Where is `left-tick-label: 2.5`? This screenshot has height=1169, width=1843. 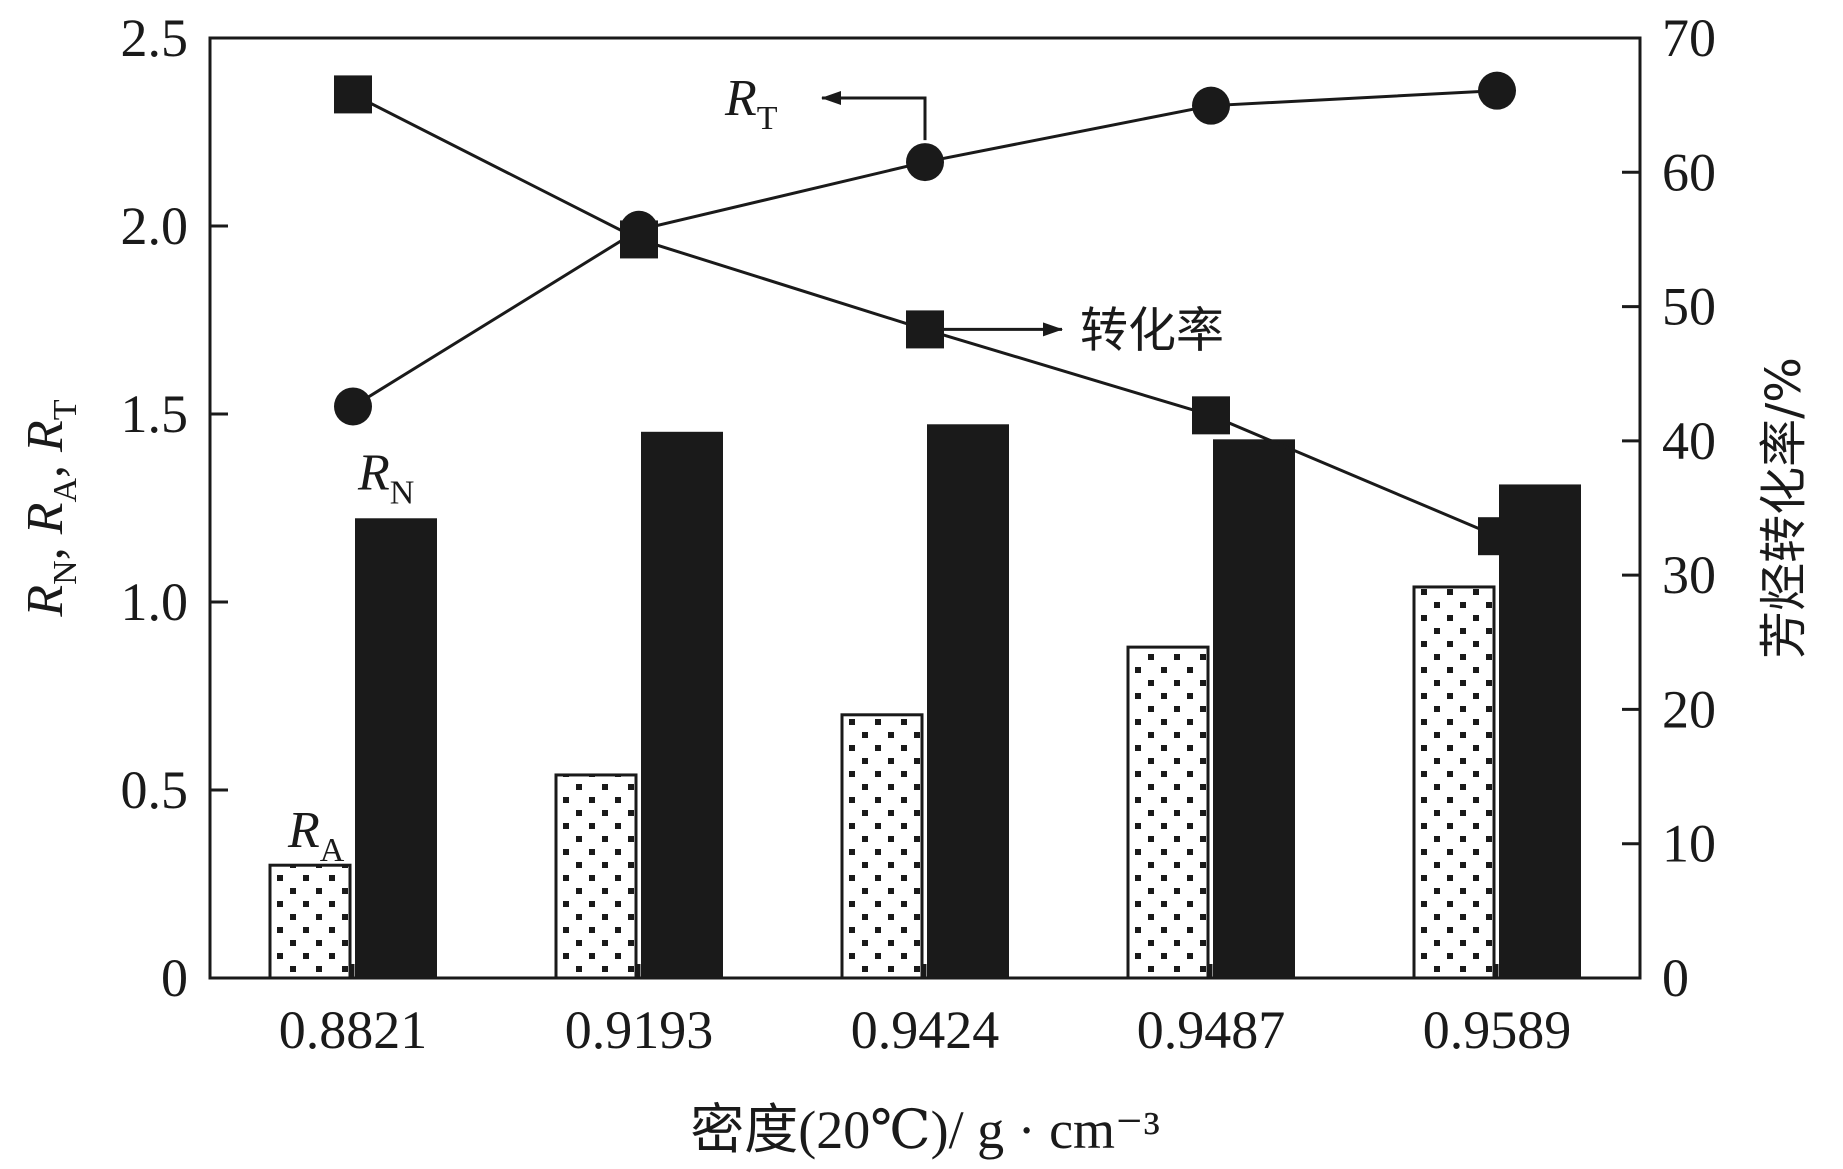 left-tick-label: 2.5 is located at coordinates (155, 38).